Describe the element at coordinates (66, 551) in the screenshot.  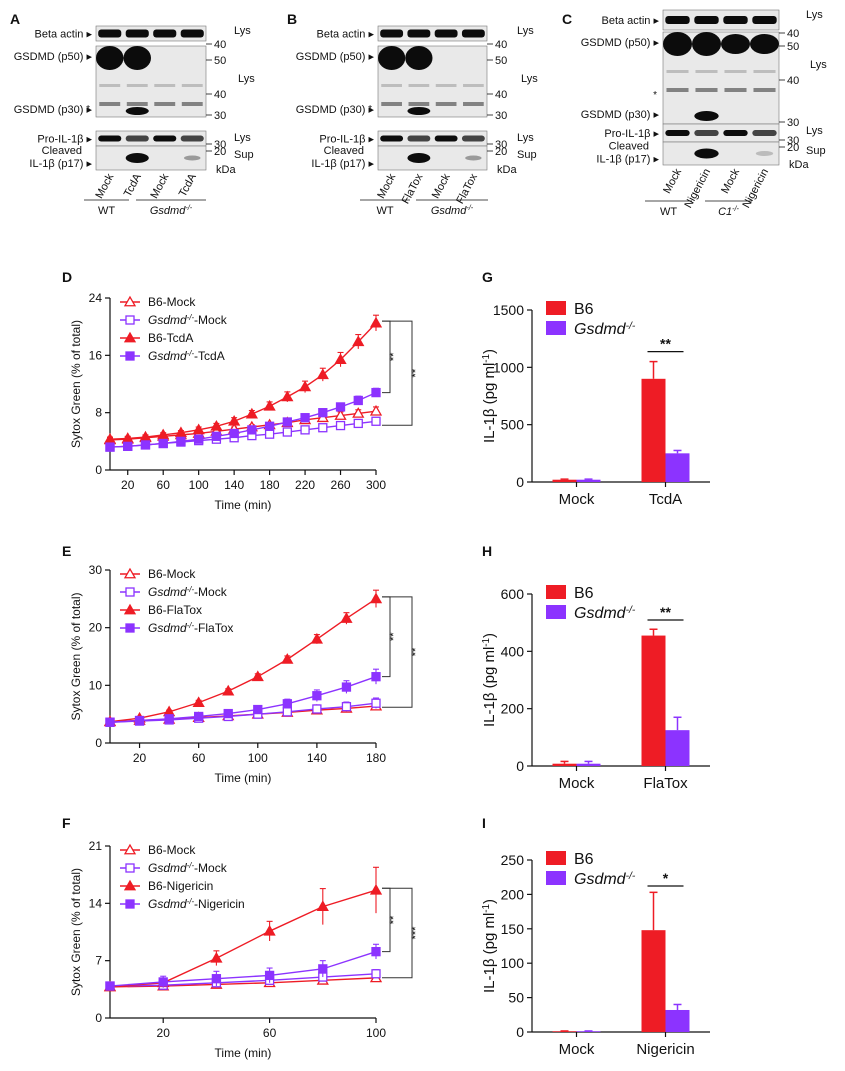
I see `panel-label: E` at that location.